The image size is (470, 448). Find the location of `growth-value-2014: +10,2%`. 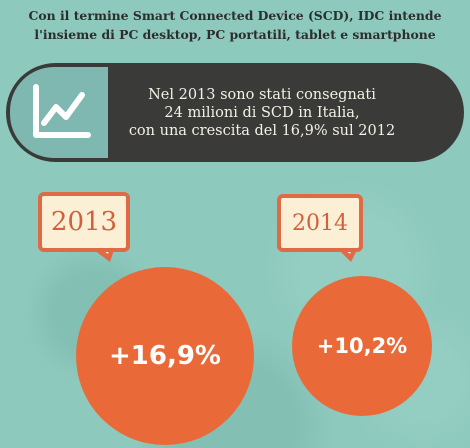

growth-value-2014: +10,2% is located at coordinates (362, 346).